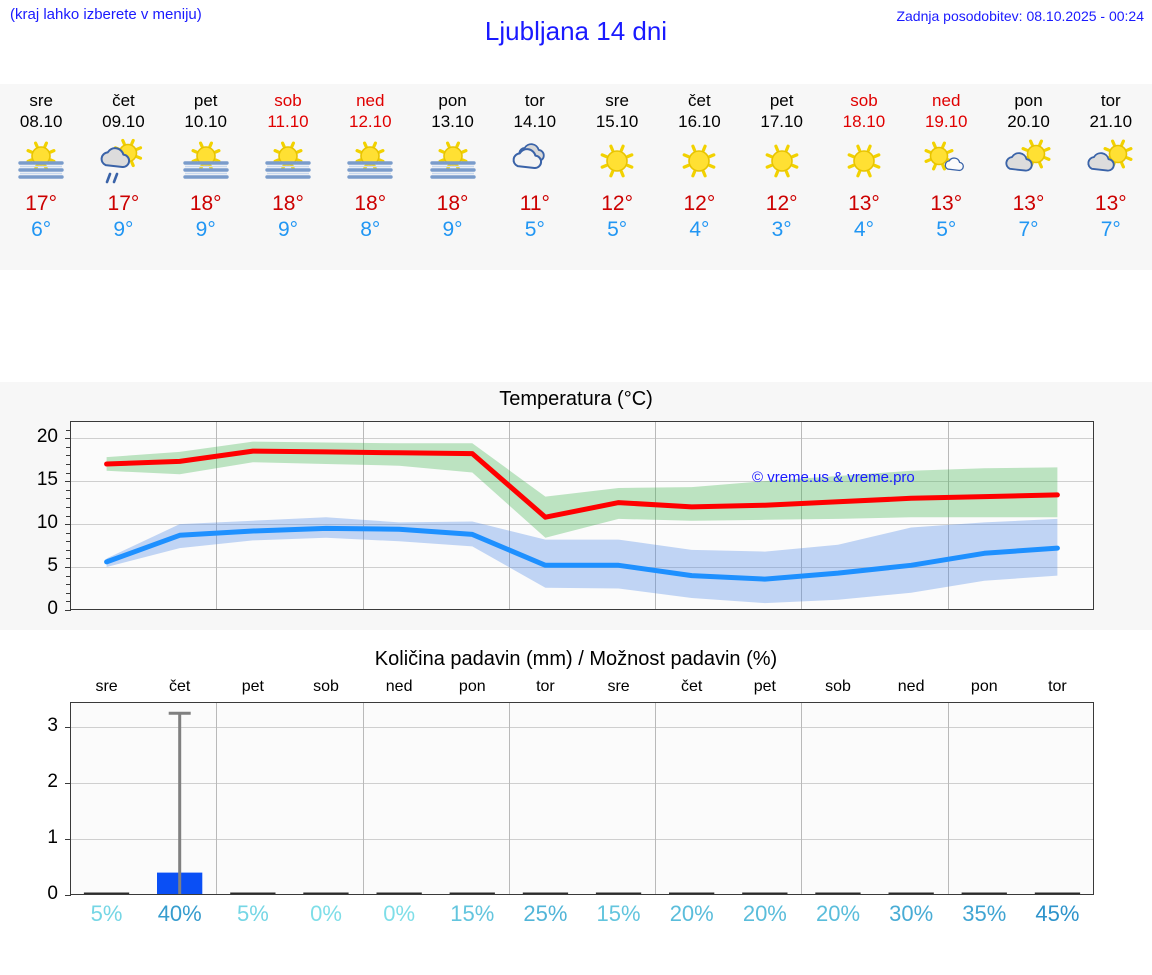 Image resolution: width=1152 pixels, height=975 pixels. Describe the element at coordinates (252, 913) in the screenshot. I see `precip-probability-label: 5%` at that location.